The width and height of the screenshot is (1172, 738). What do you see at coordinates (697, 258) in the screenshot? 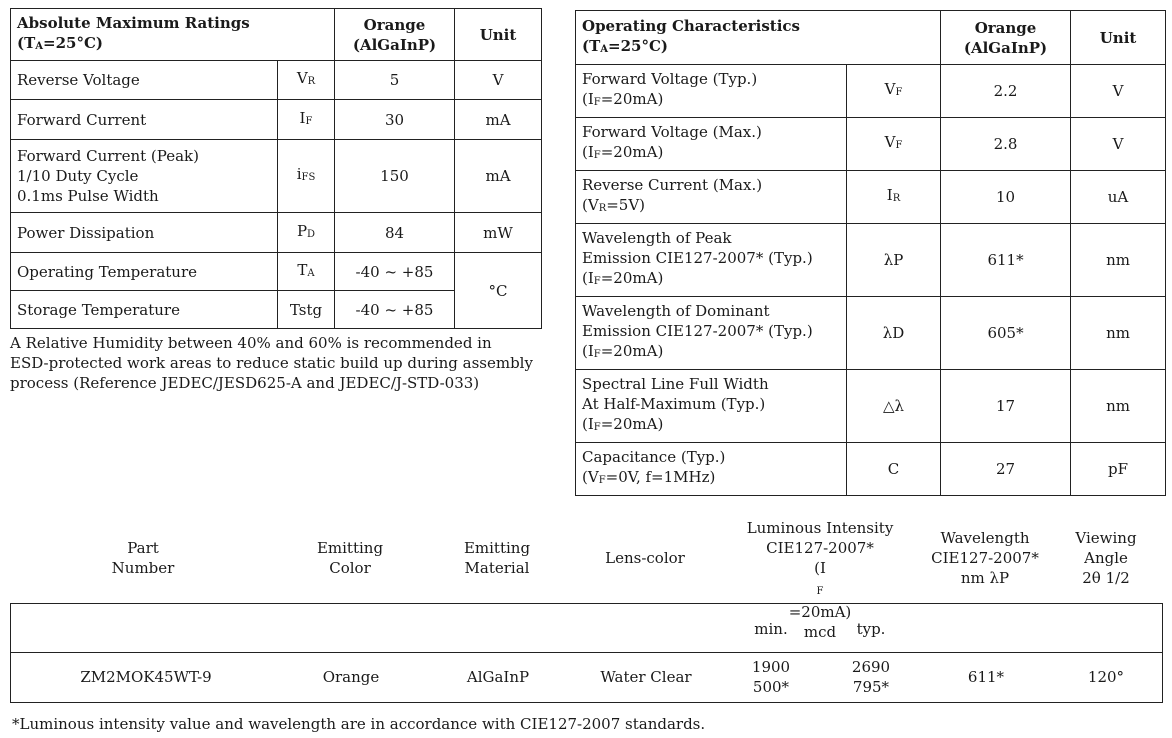
I see `param-line: Emission CIE127-2007* (Typ.)` at bounding box center [697, 258].